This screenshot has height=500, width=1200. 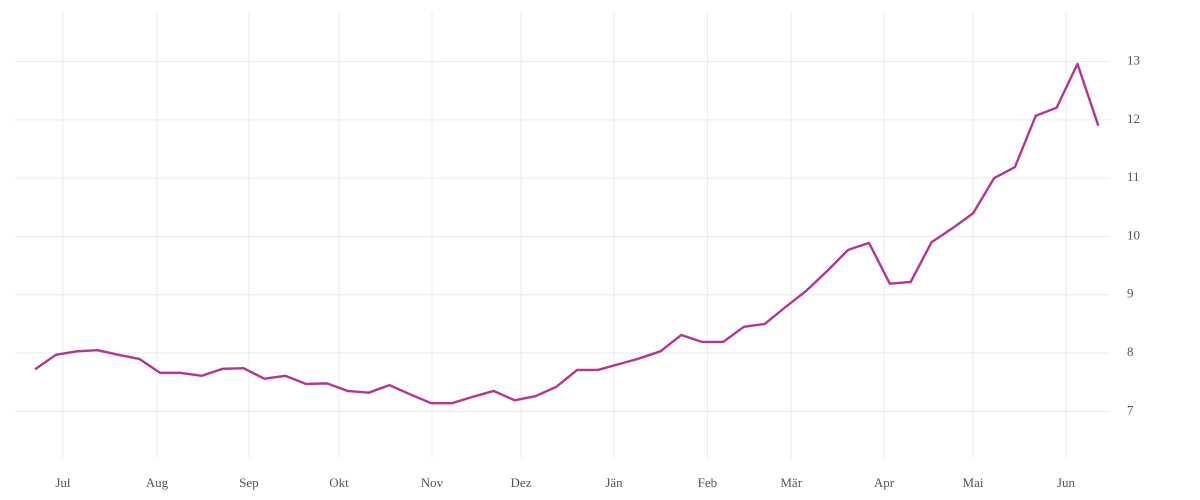 I want to click on x-tick-label: Feb, so click(x=708, y=482).